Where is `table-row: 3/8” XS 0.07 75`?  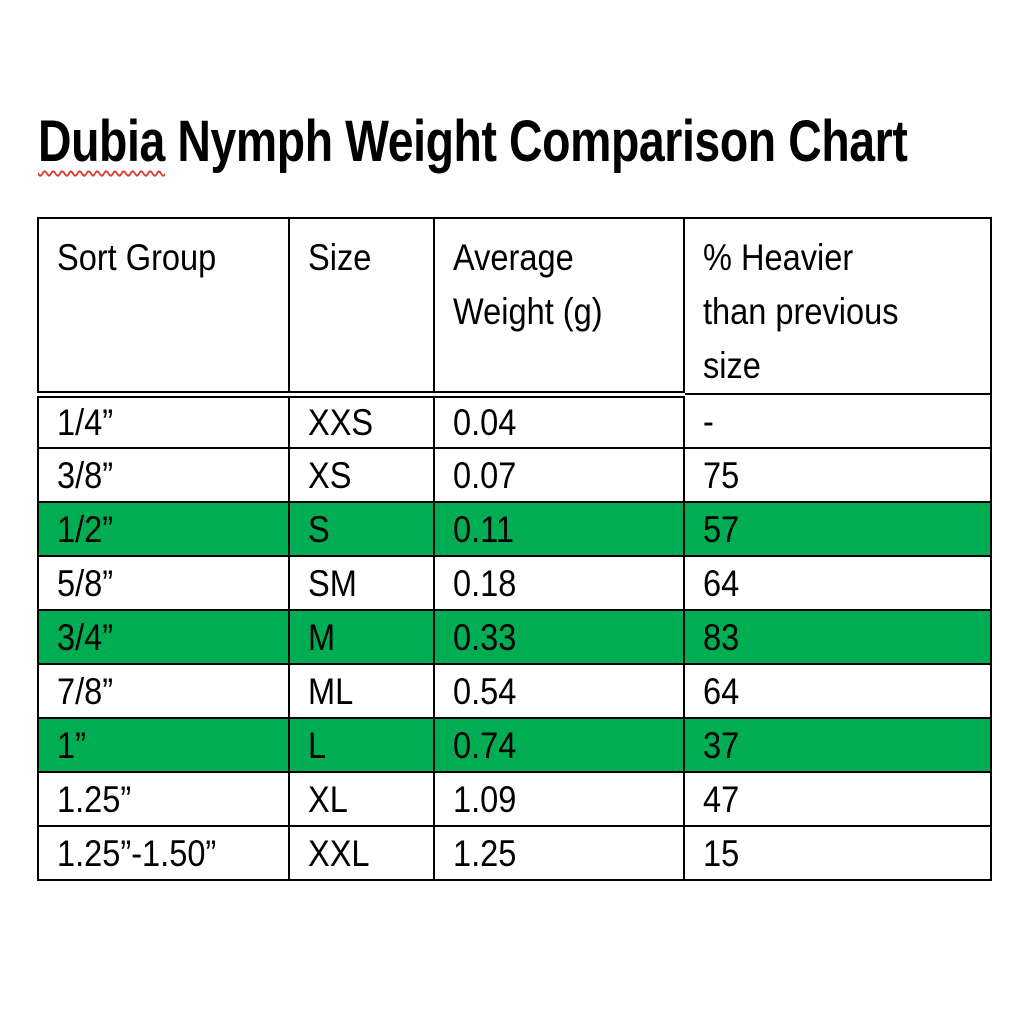
table-row: 3/8” XS 0.07 75 is located at coordinates (514, 475).